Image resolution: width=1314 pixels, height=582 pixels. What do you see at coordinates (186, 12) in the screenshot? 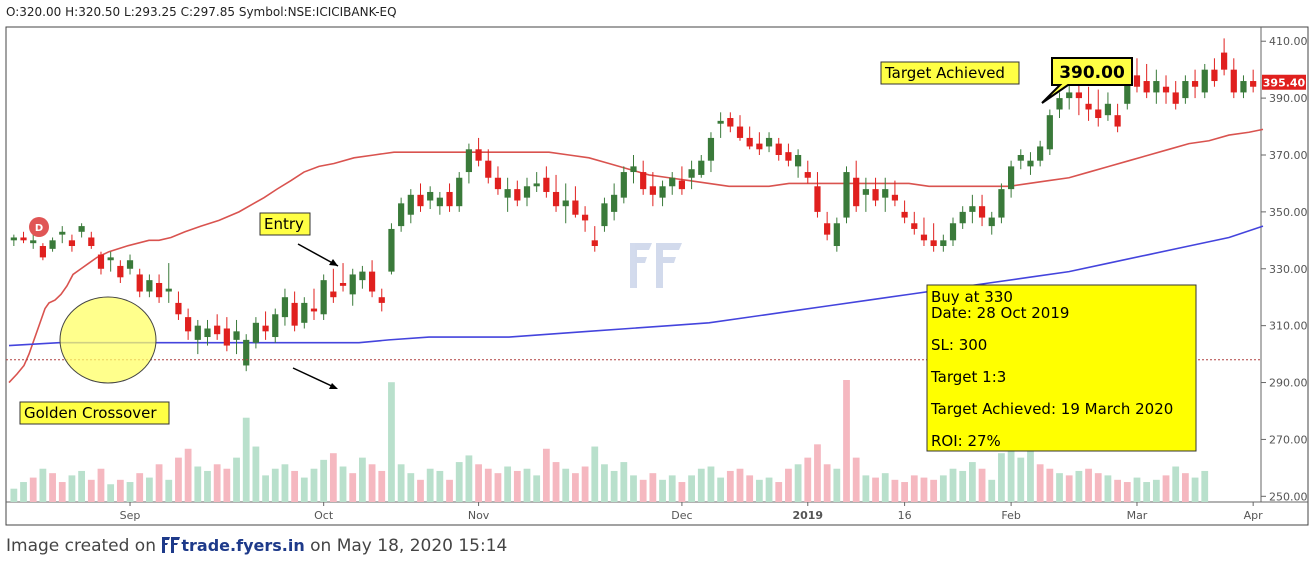
I see `close-label: C:` at bounding box center [186, 12].